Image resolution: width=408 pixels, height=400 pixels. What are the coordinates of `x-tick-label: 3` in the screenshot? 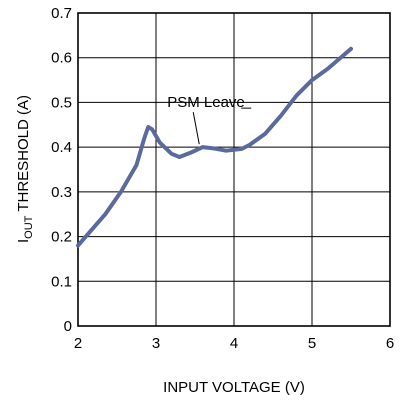 It's located at (156, 343).